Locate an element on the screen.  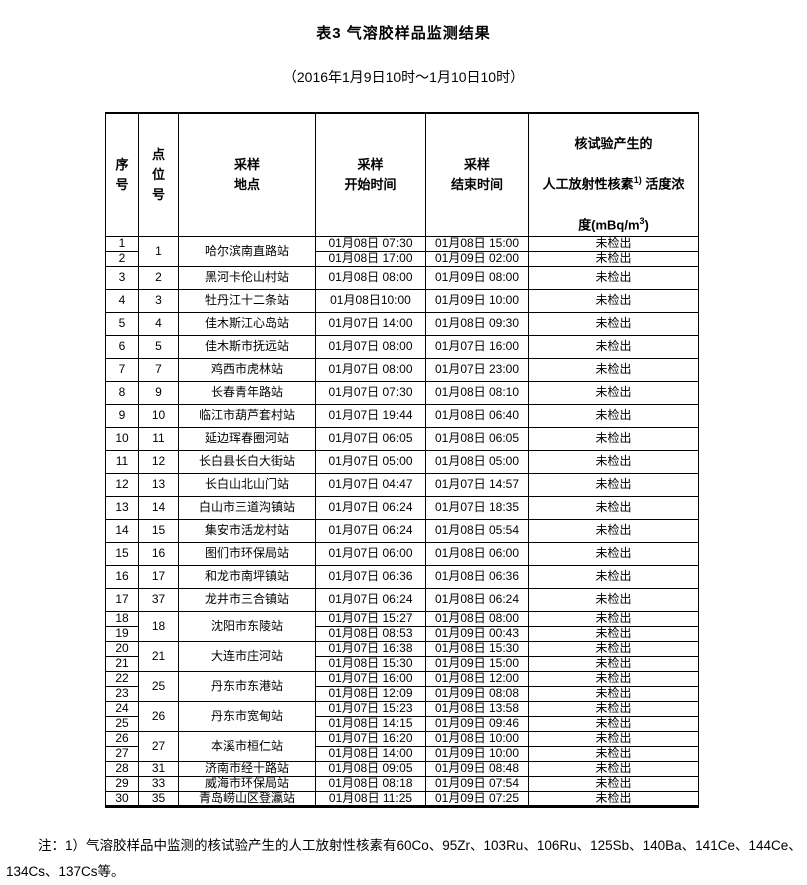
point-cell: 5 is located at coordinates (158, 346).